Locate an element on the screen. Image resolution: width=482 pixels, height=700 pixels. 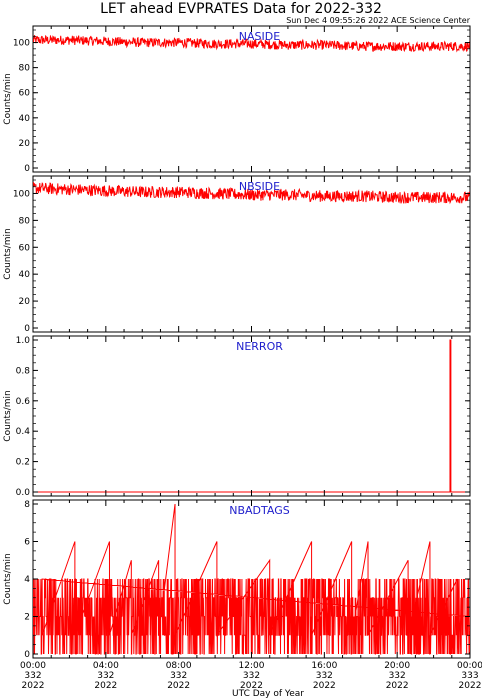
x-tick-time: 04:00 is located at coordinates (106, 666).